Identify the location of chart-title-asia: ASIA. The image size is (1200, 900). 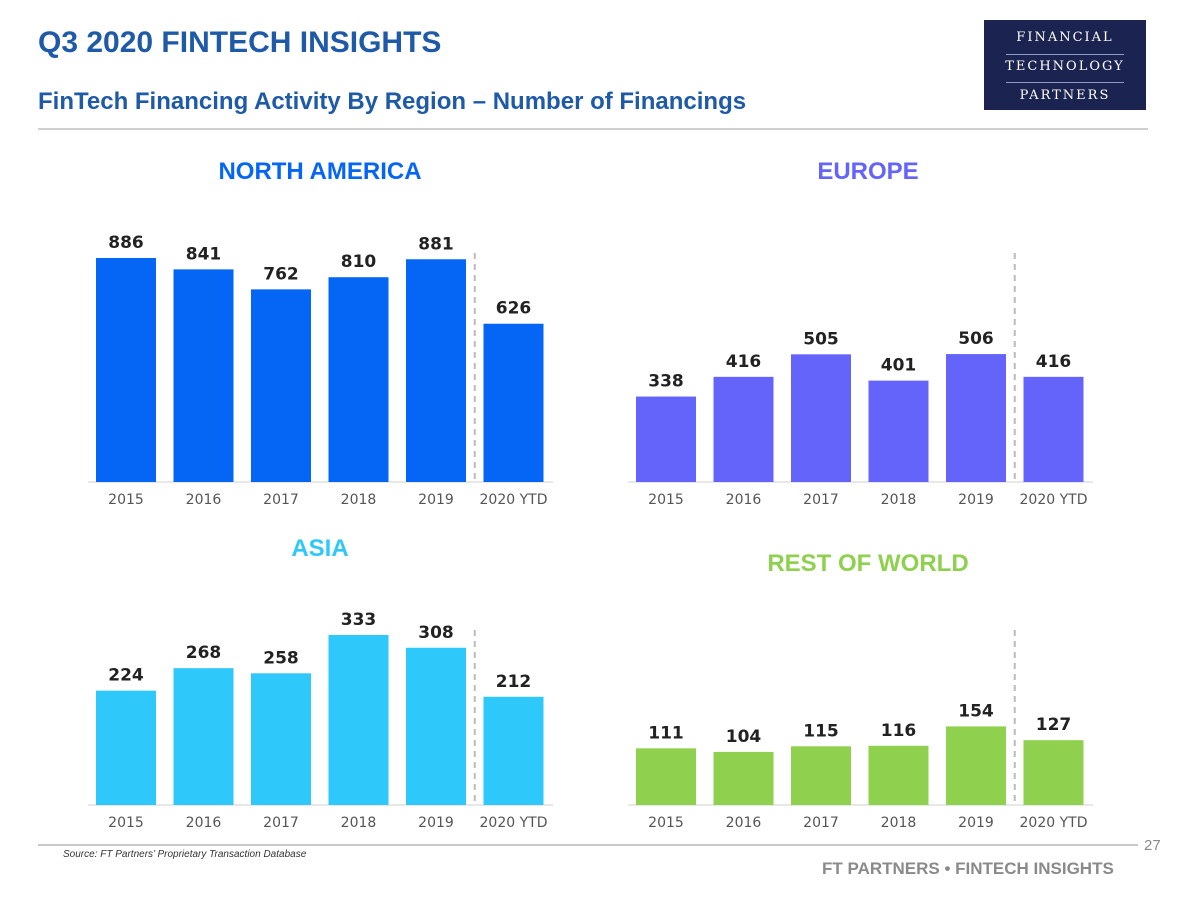
(320, 548).